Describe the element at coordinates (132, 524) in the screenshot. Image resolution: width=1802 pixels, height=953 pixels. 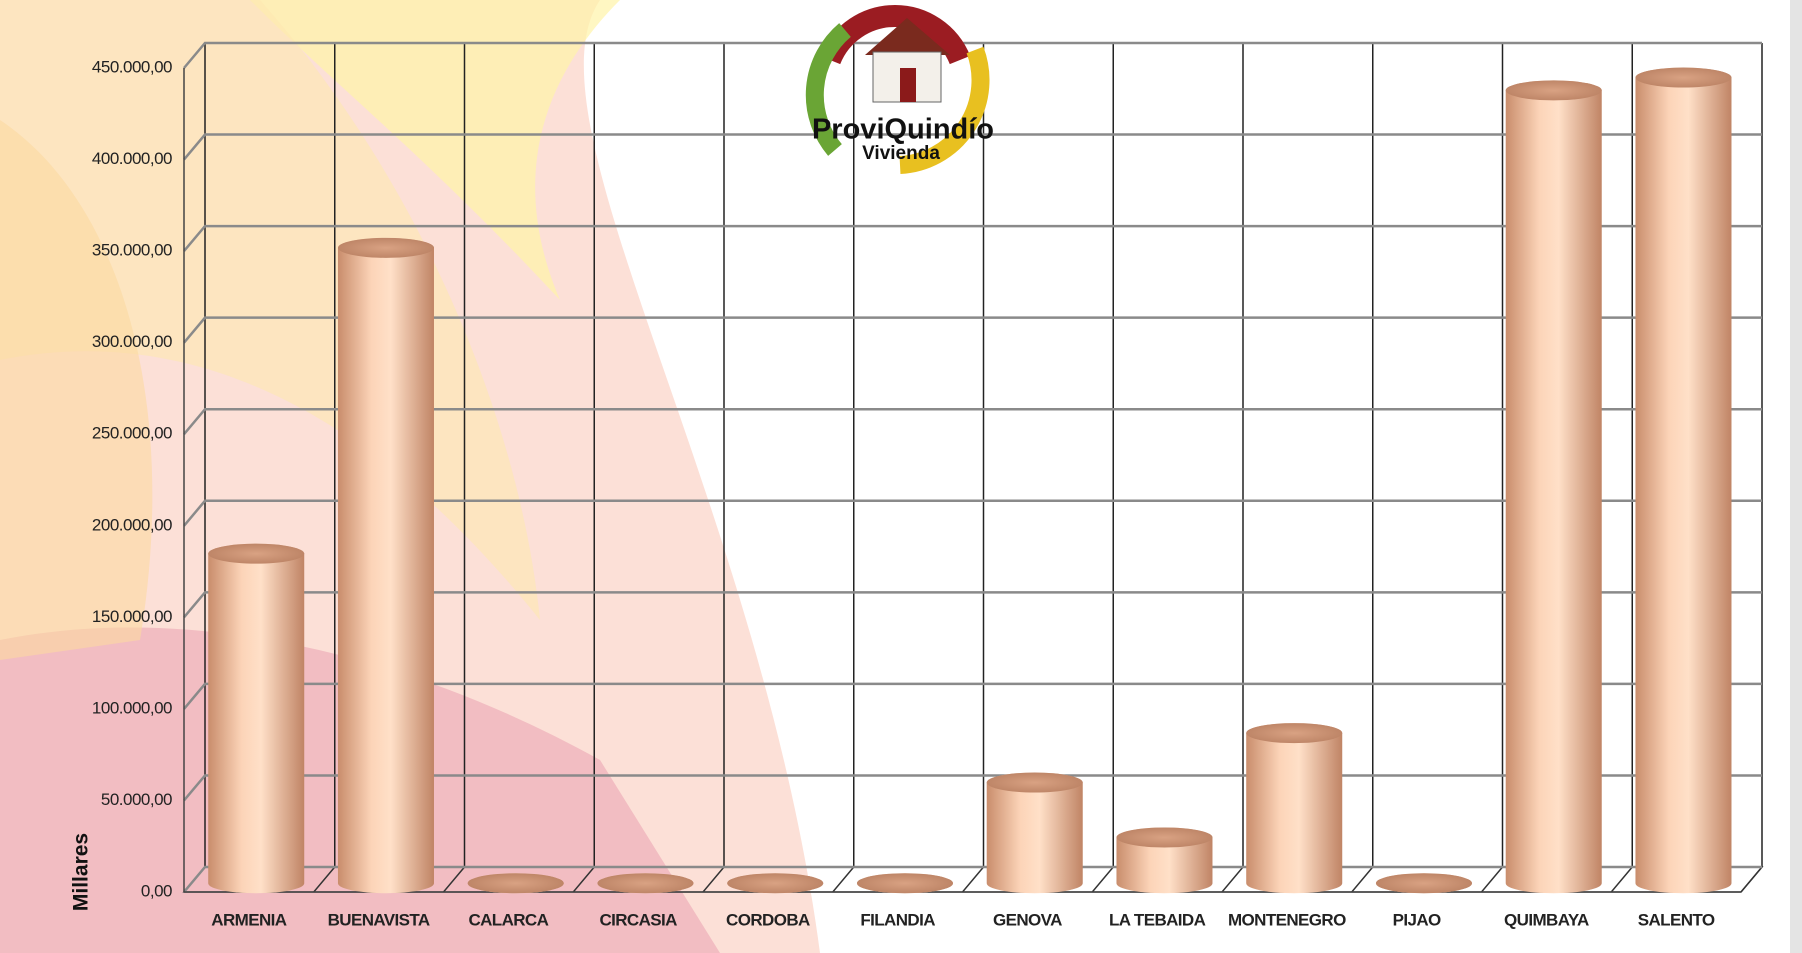
I see `y-tick-label: 200.000,00` at that location.